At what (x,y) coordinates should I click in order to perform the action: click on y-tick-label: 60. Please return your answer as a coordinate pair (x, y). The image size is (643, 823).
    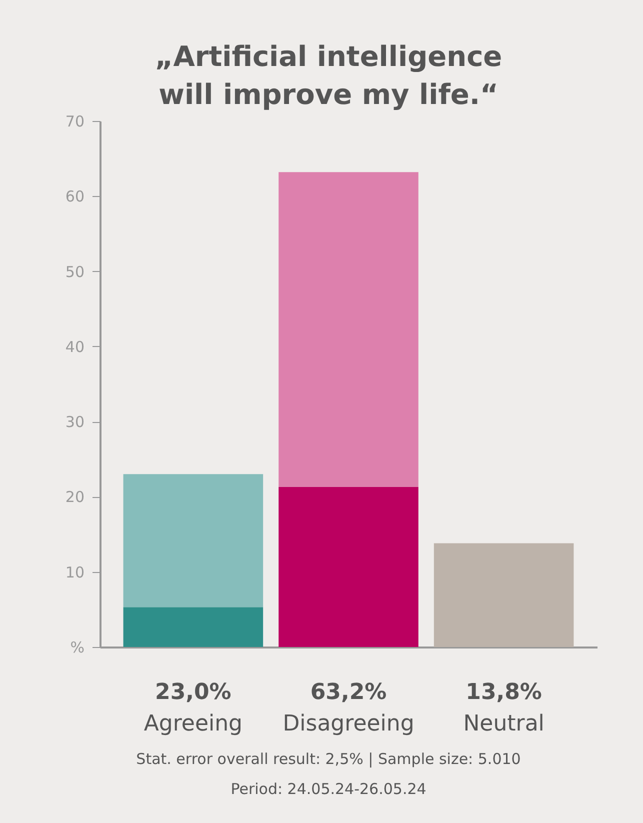
    Looking at the image, I should click on (74, 197).